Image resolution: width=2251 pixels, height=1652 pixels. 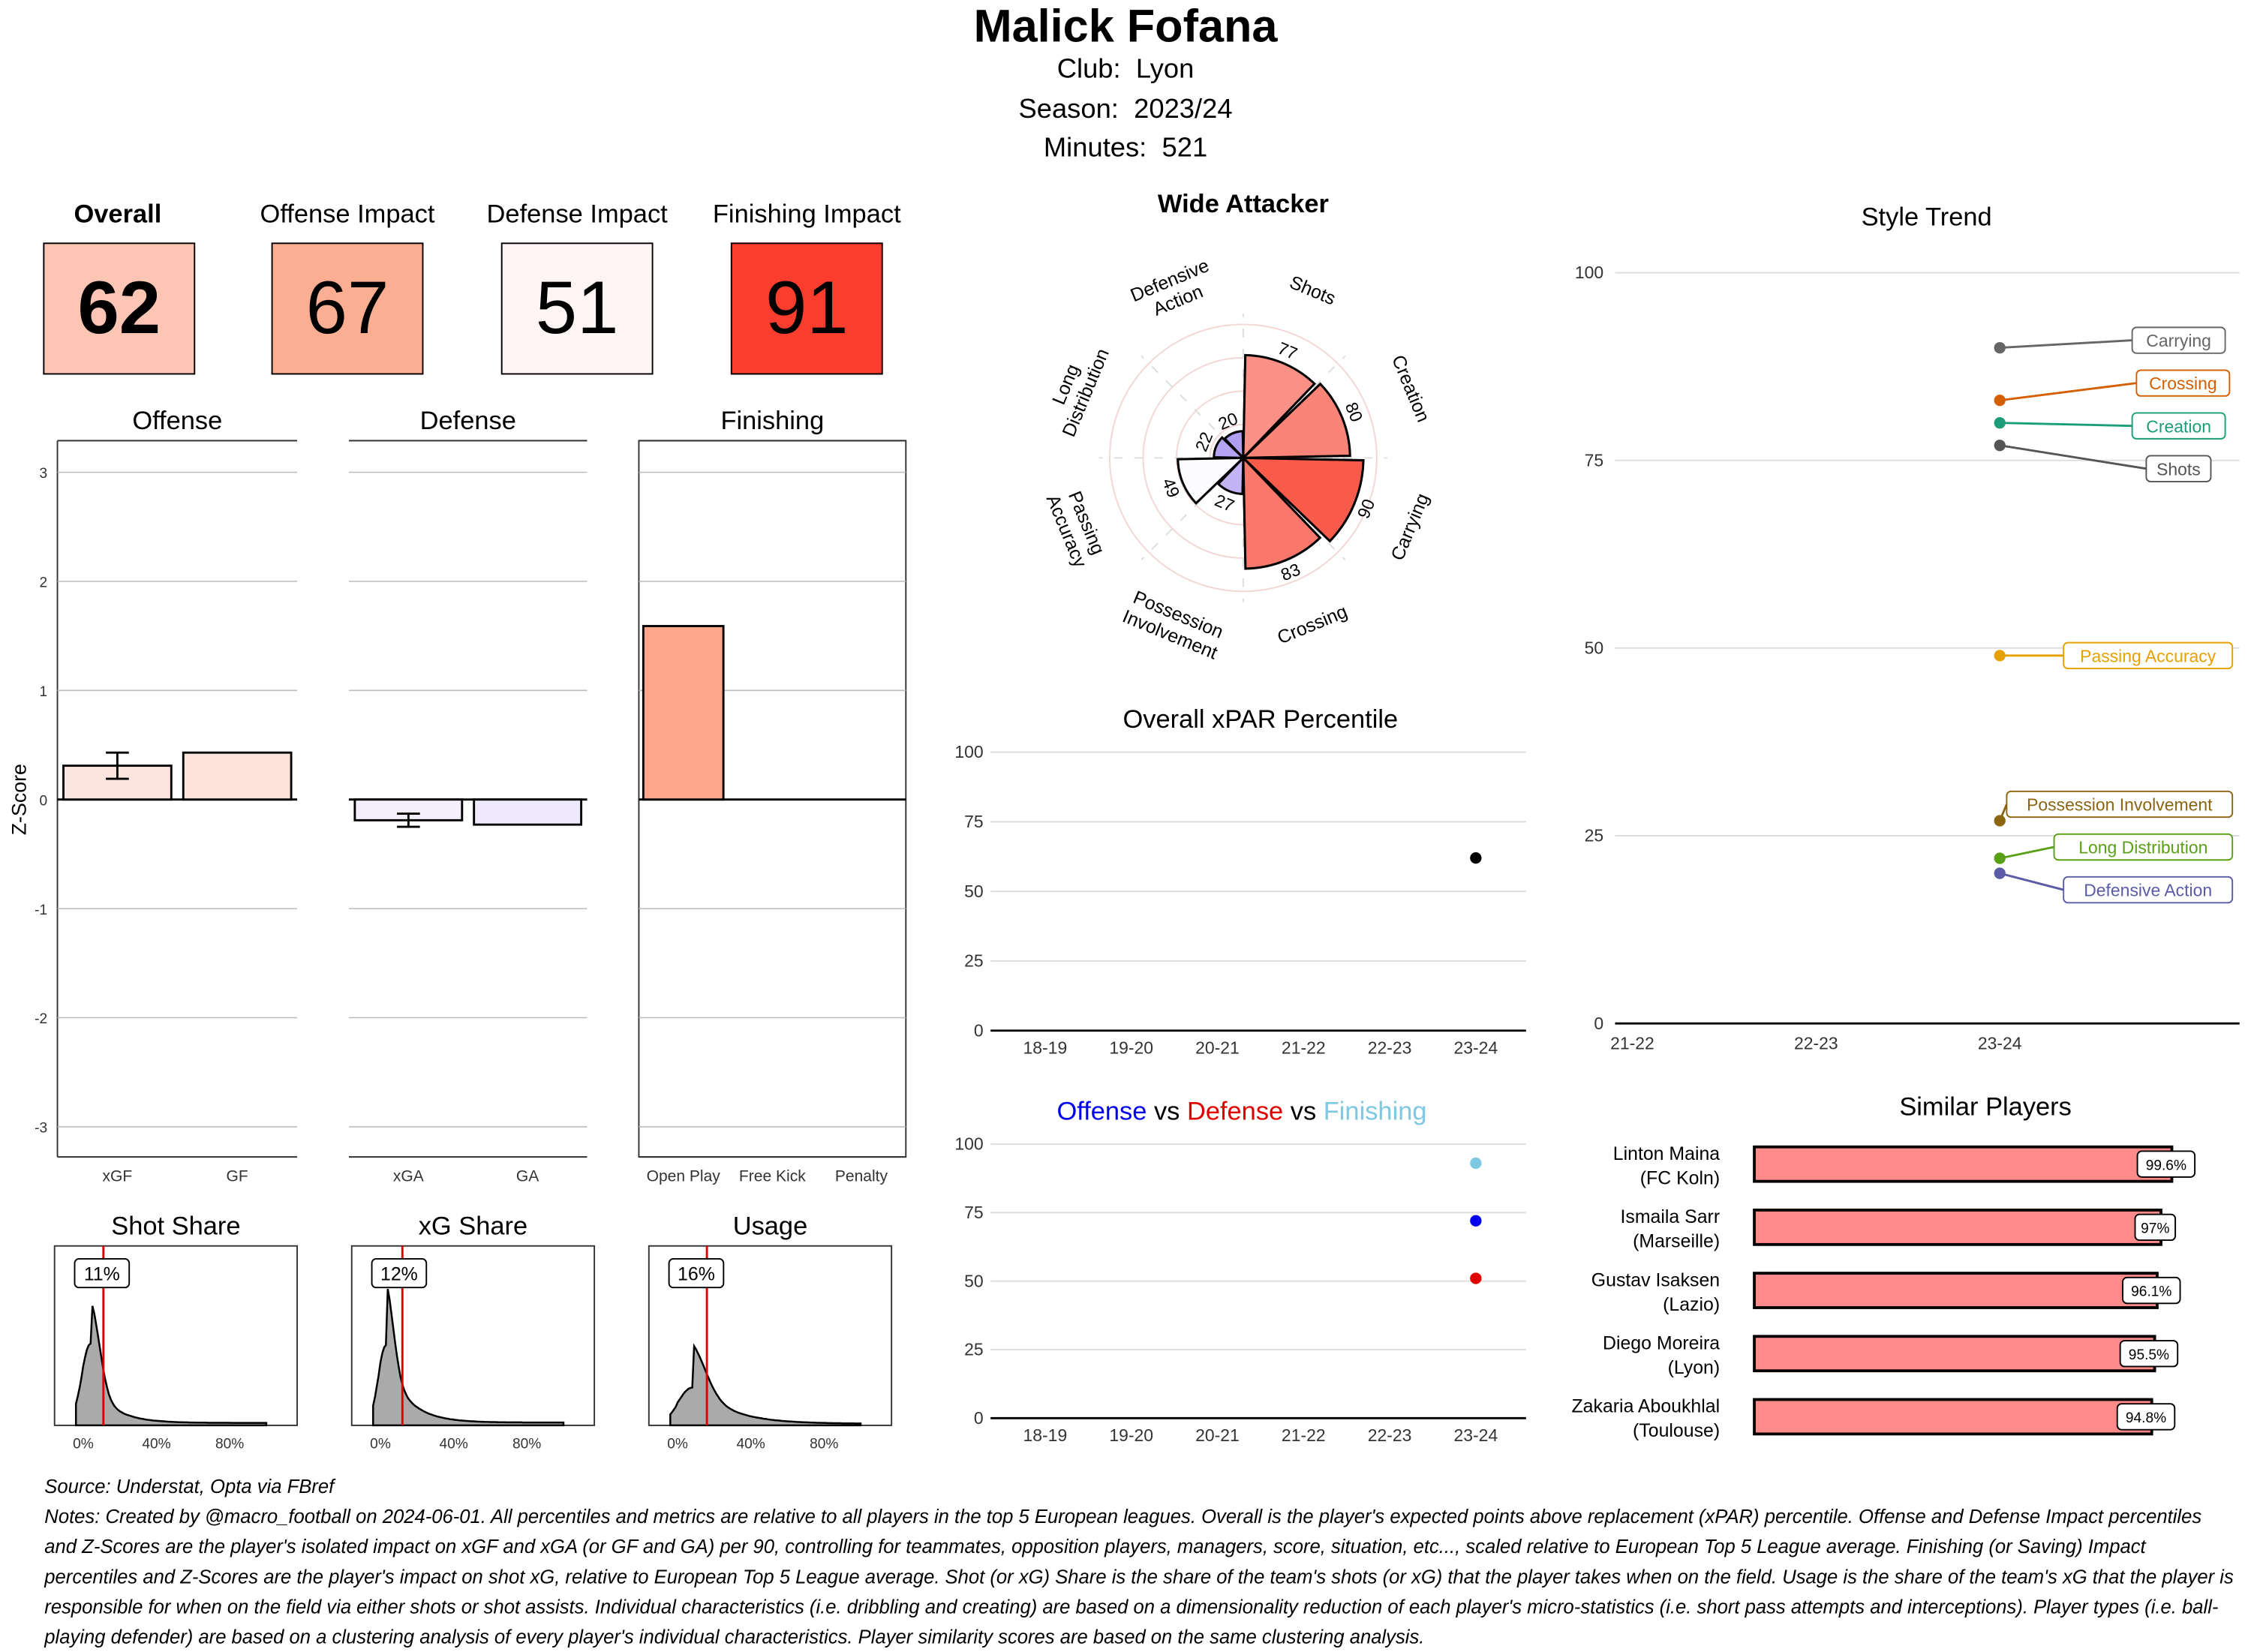 What do you see at coordinates (1410, 527) in the screenshot?
I see `radar-category-label: Carrying` at bounding box center [1410, 527].